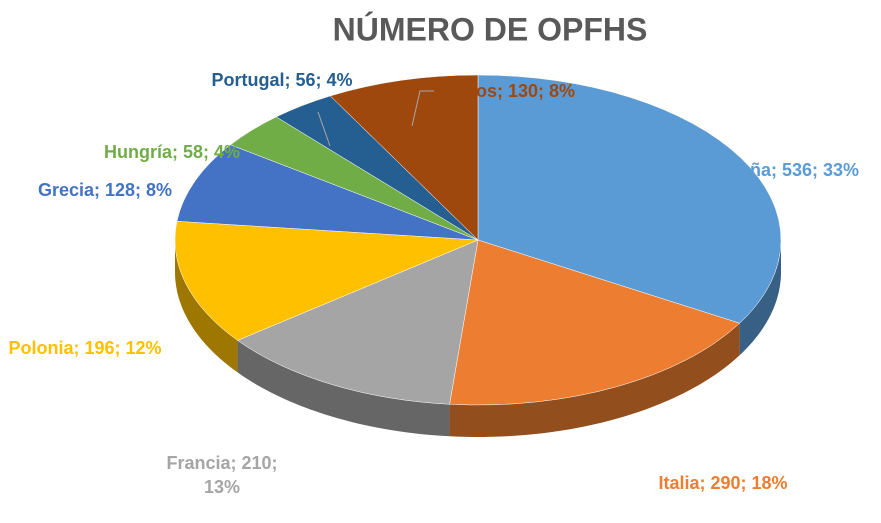 The height and width of the screenshot is (523, 881). Describe the element at coordinates (723, 483) in the screenshot. I see `data-label: Italia; 290; 18%` at that location.